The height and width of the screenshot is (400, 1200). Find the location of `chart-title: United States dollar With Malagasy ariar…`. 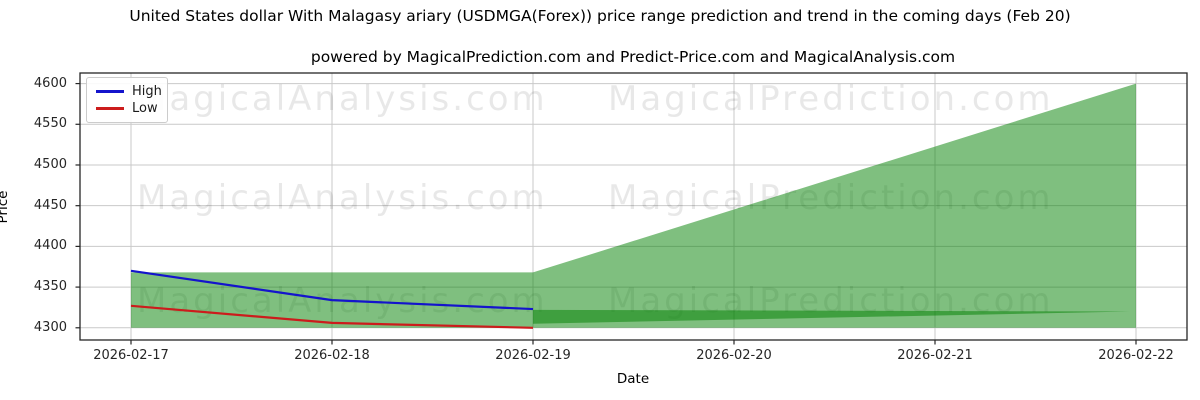

chart-title: United States dollar With Malagasy ariar… is located at coordinates (600, 16).